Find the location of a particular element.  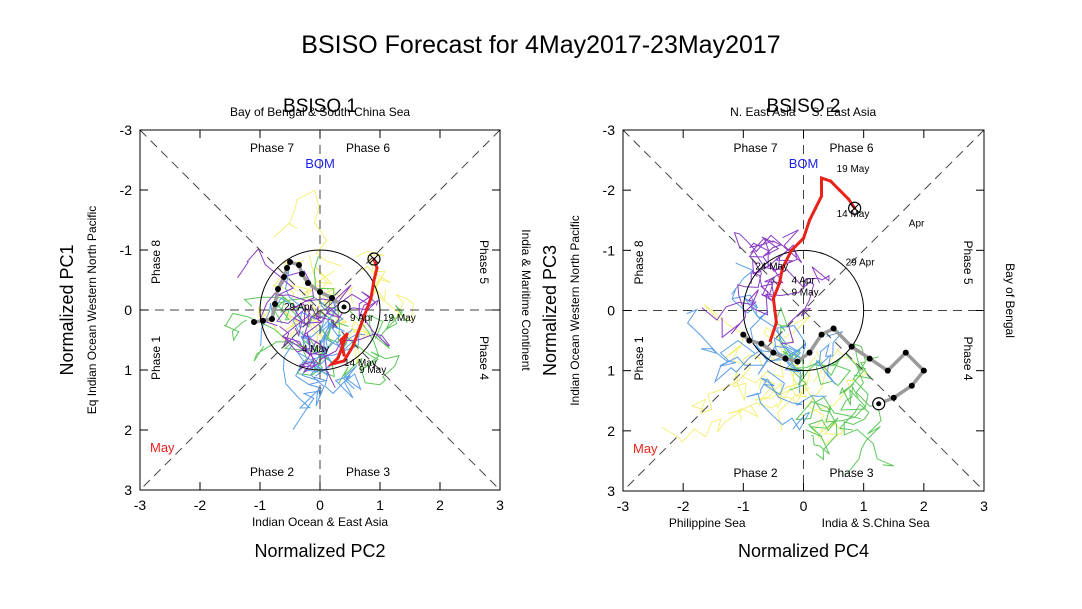

date-annotation: 4 Apr is located at coordinates (803, 280).